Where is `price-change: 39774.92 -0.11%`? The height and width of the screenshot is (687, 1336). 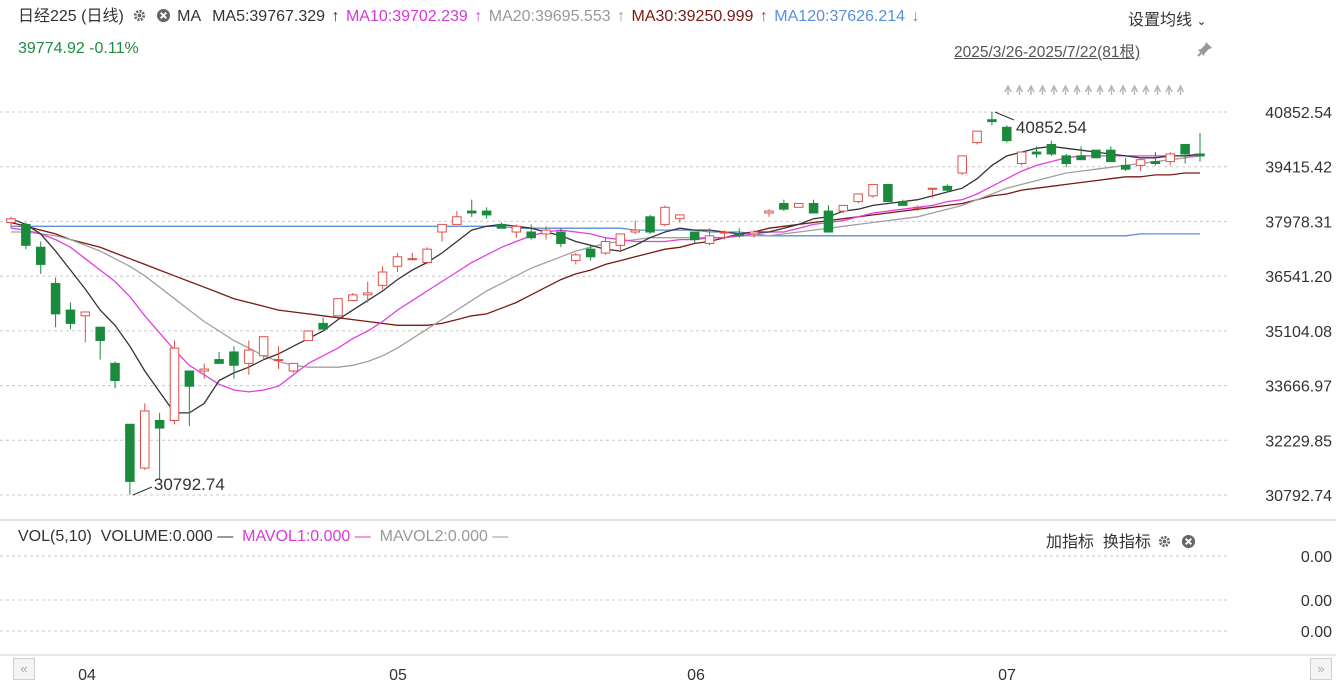 price-change: 39774.92 -0.11% is located at coordinates (78, 48).